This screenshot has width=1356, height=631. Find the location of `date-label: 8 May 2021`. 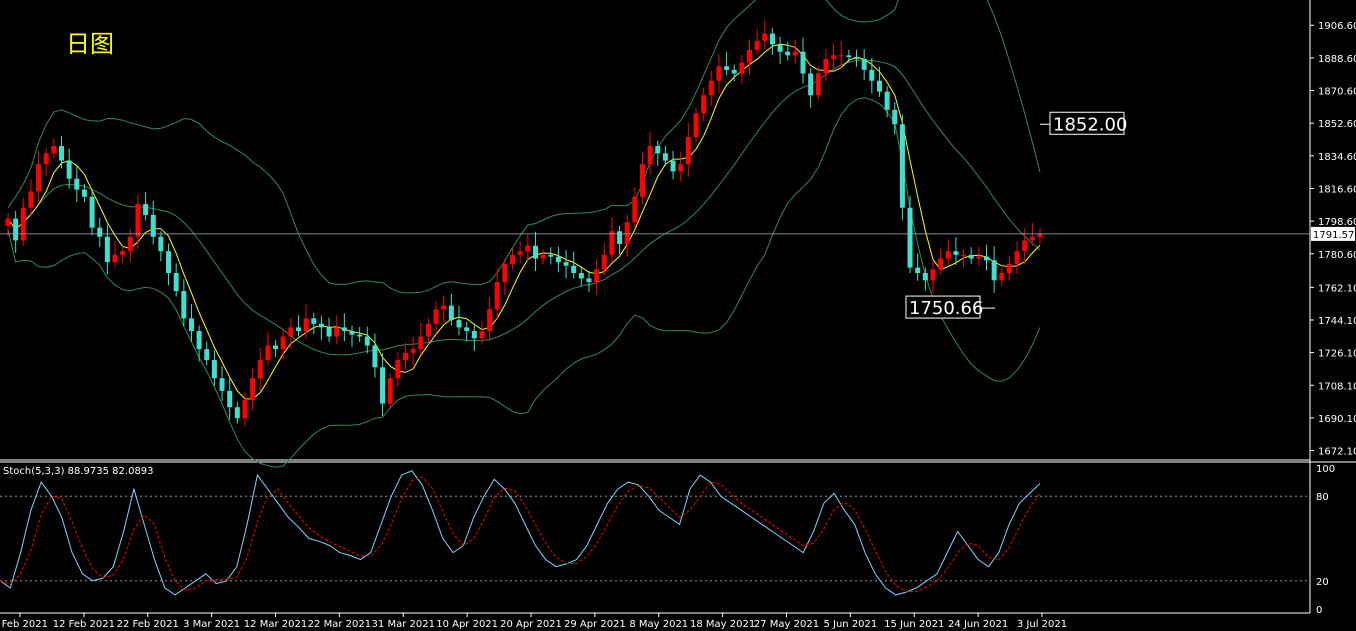

date-label: 8 May 2021 is located at coordinates (658, 624).